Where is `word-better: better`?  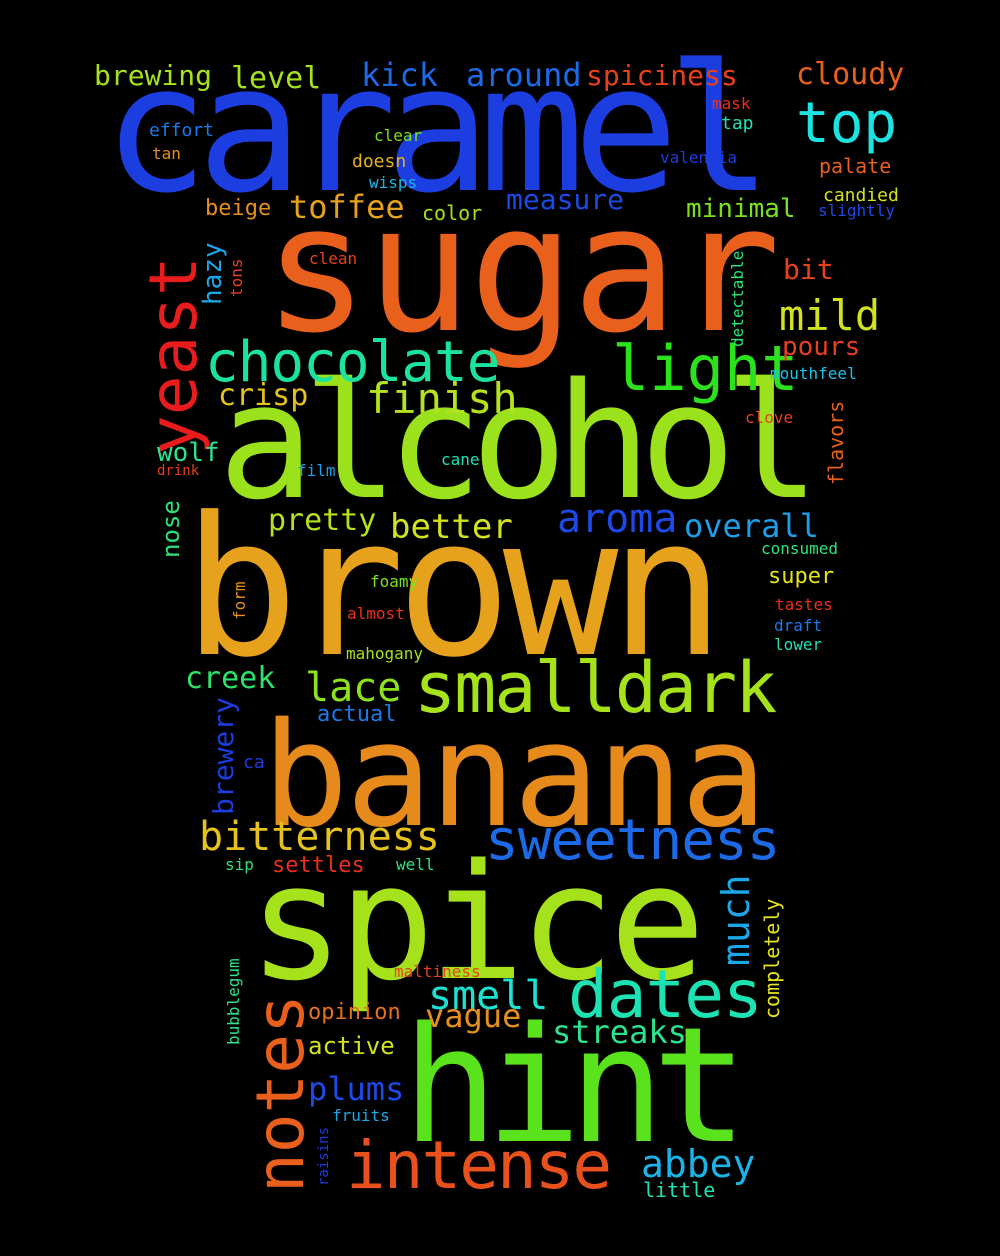
word-better: better is located at coordinates (451, 527).